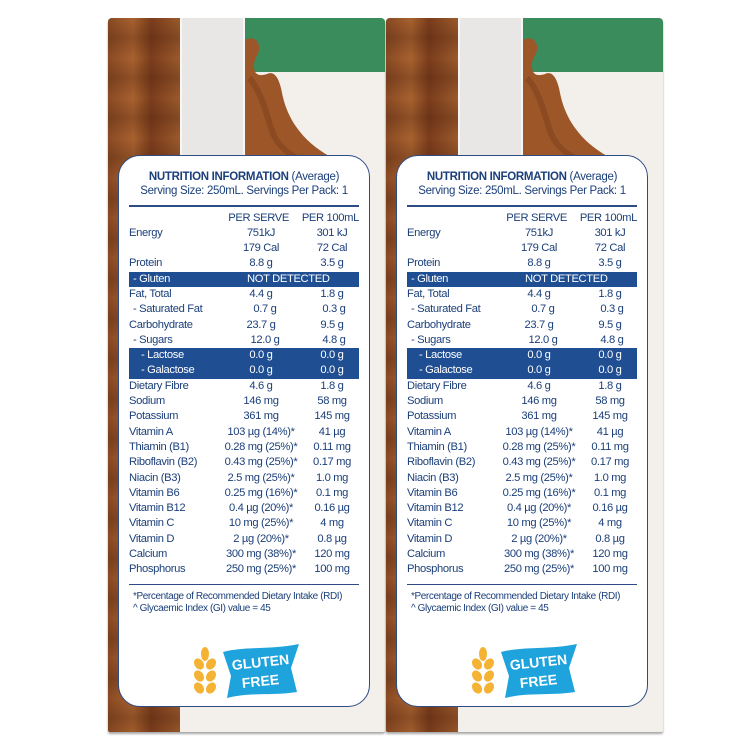  I want to click on table-row: Protein 8.8 g 3.5 g, so click(522, 263).